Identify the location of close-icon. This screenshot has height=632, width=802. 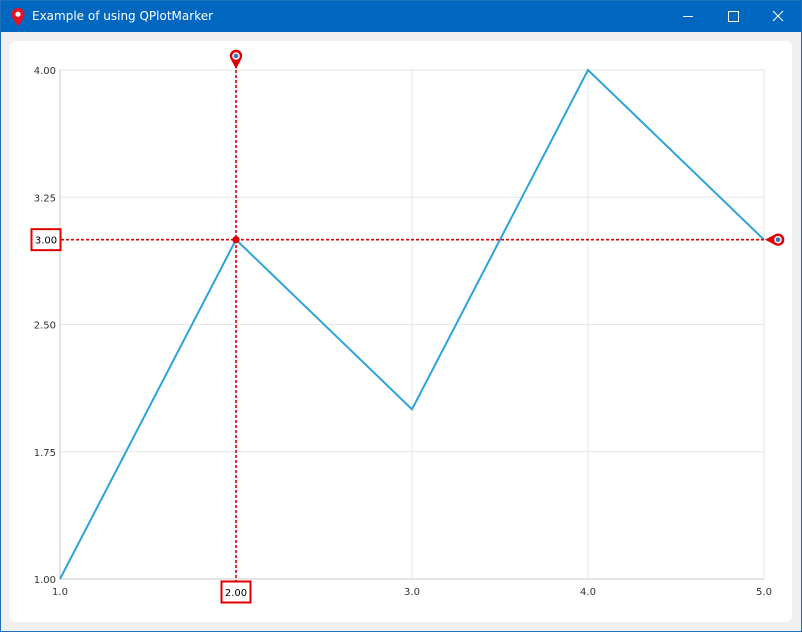
(778, 16).